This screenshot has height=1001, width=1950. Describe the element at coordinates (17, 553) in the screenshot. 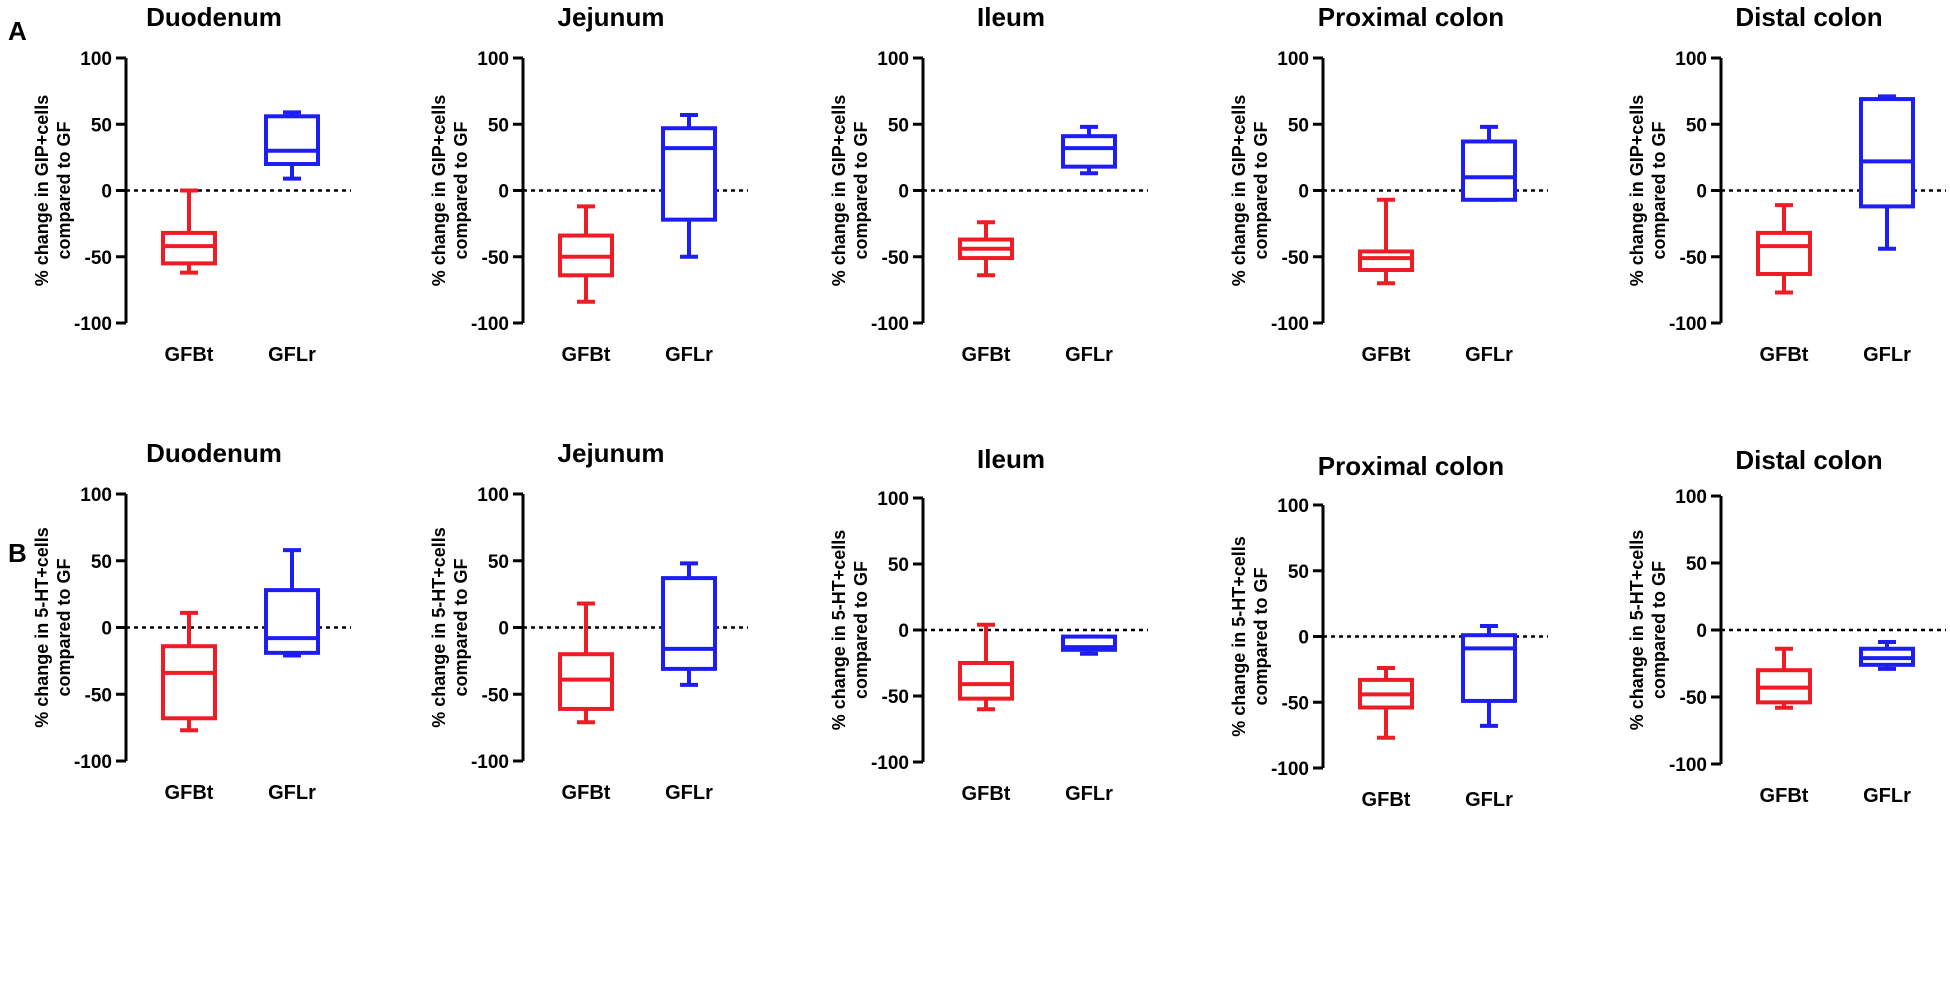

I see `panel-letter-b: B` at that location.